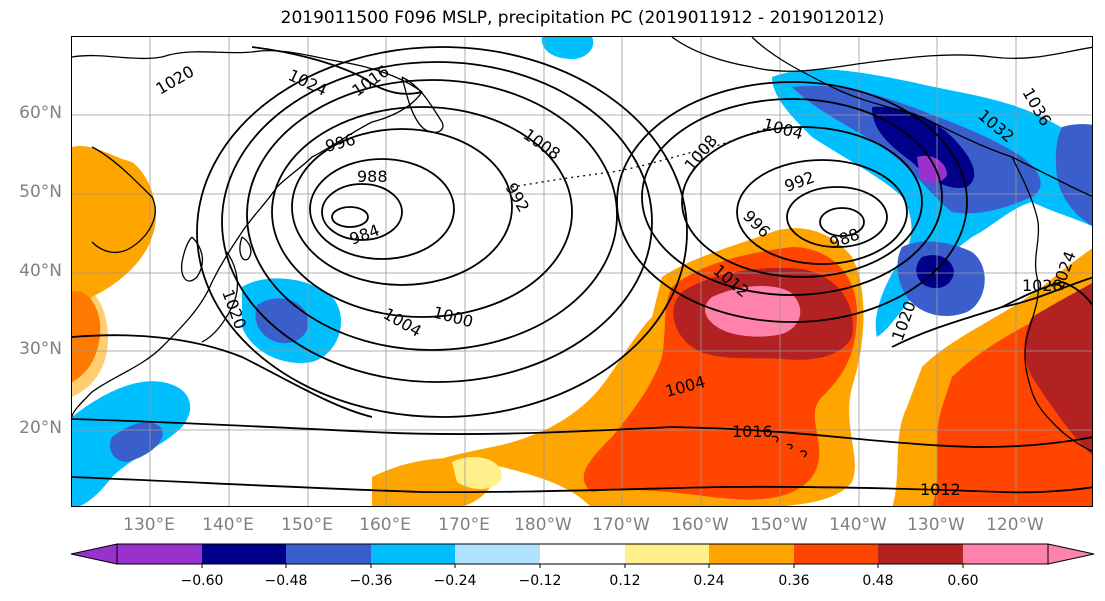 The image size is (1105, 601). I want to click on lon-label: 140°W, so click(858, 525).